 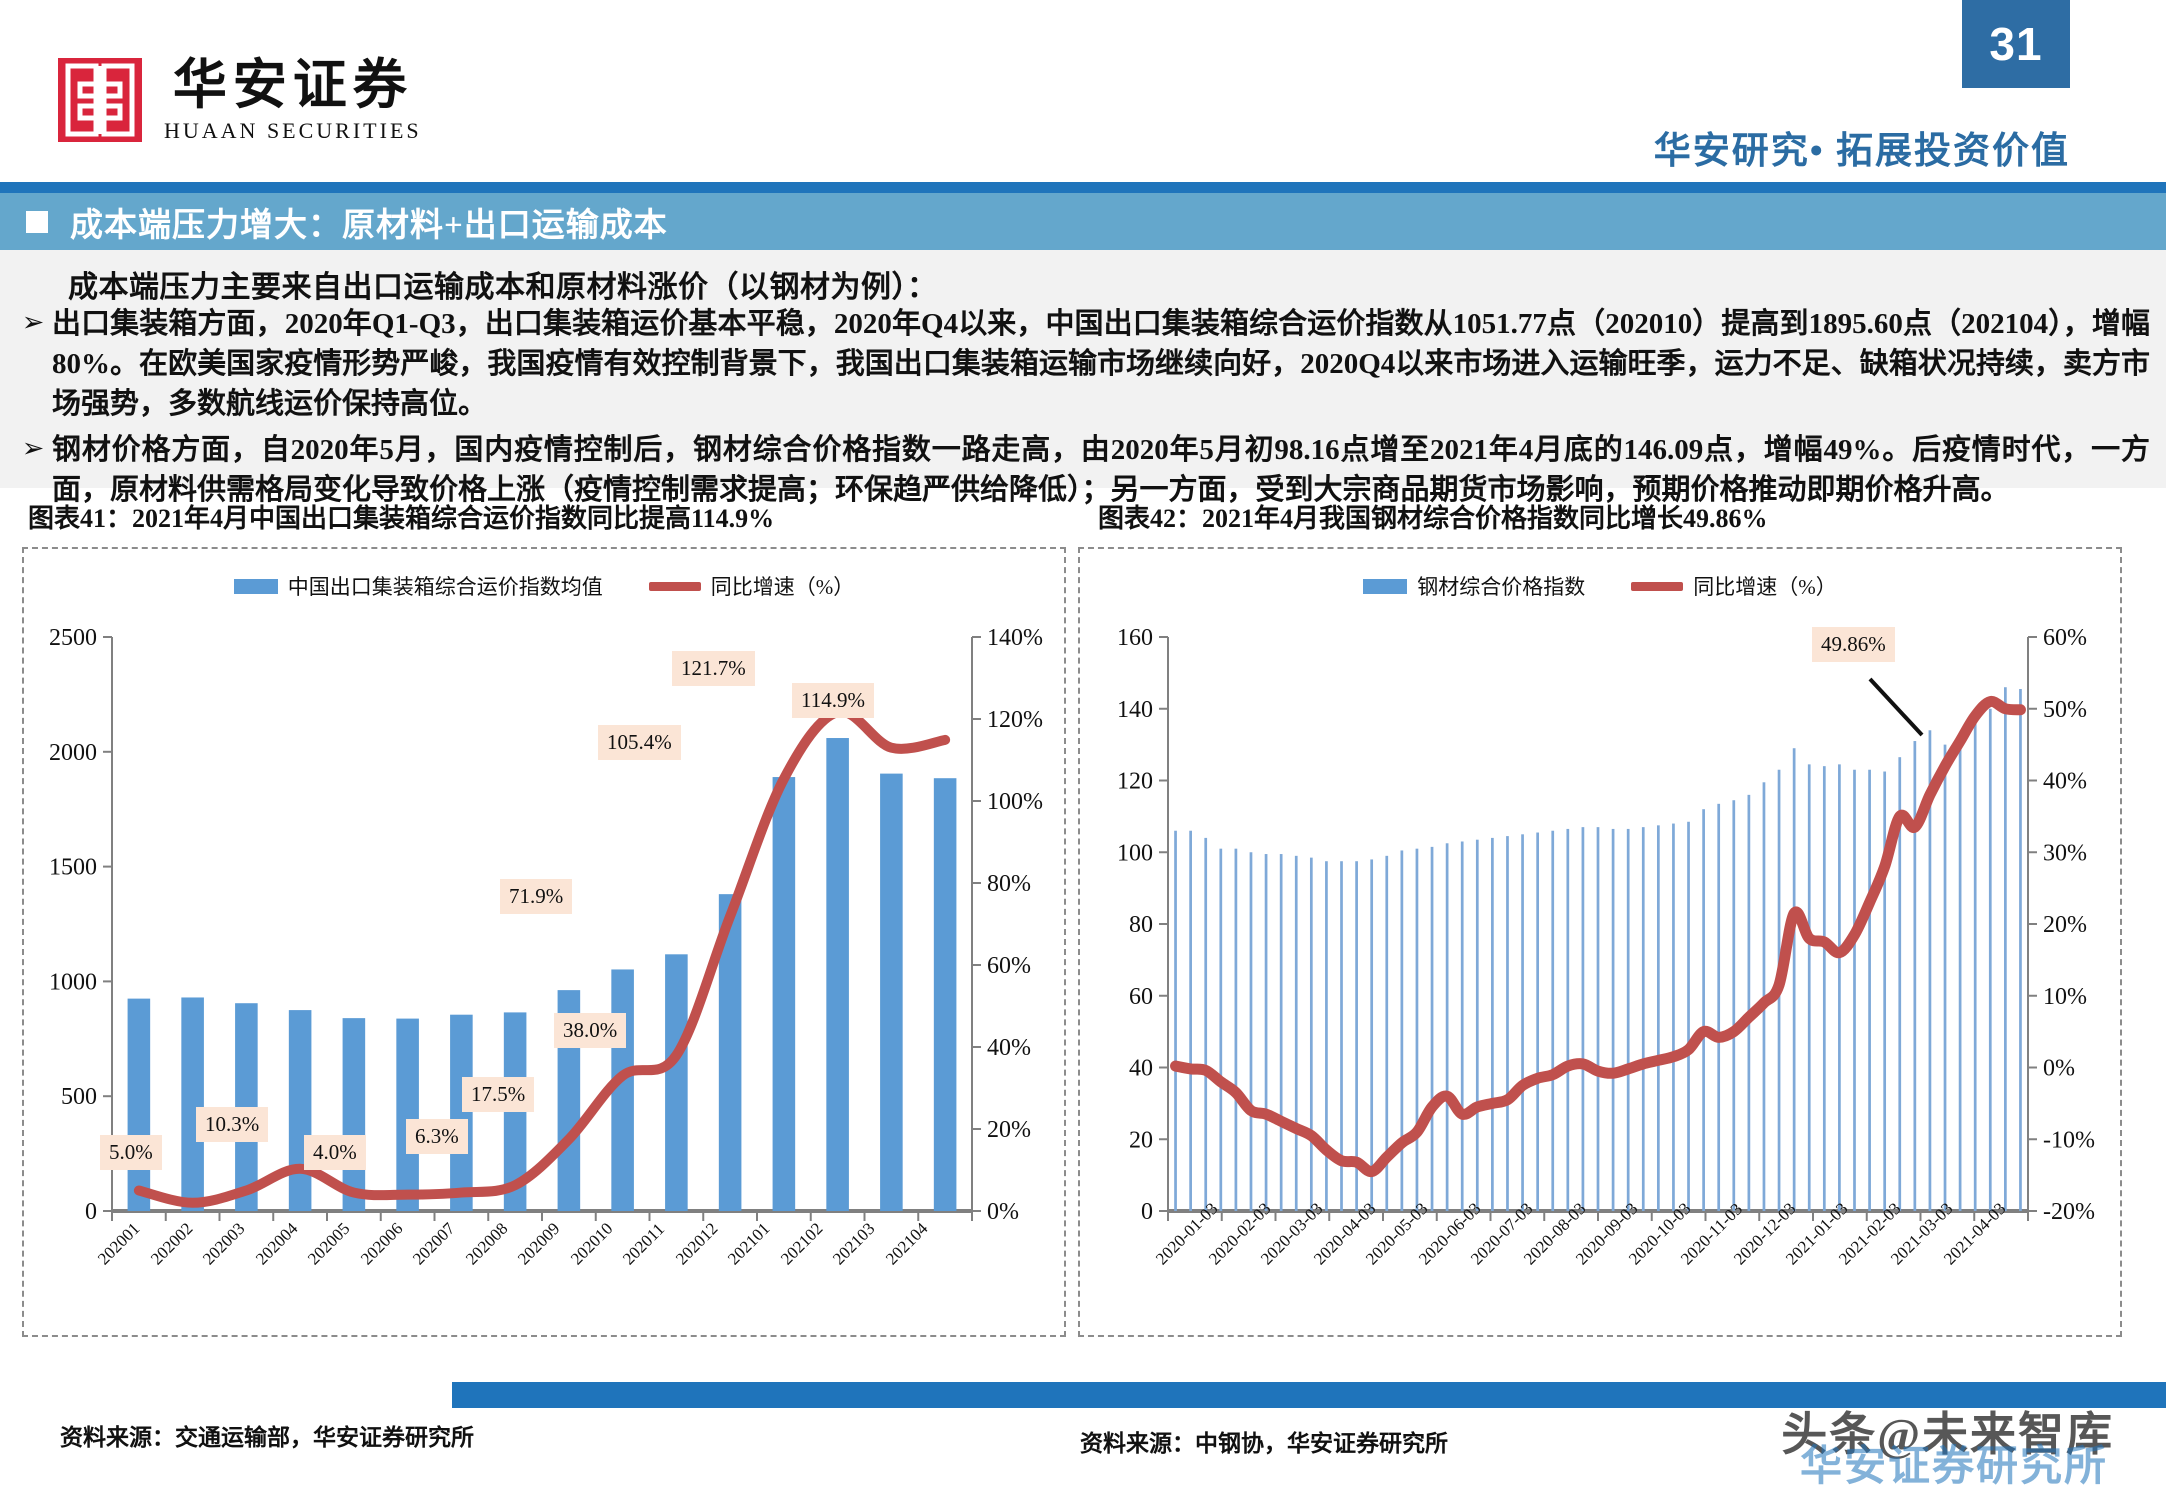 I want to click on figure-42-title: 图表42：2021年4月我国钢材综合价格指数同比增长49.86%, so click(x=1433, y=518).